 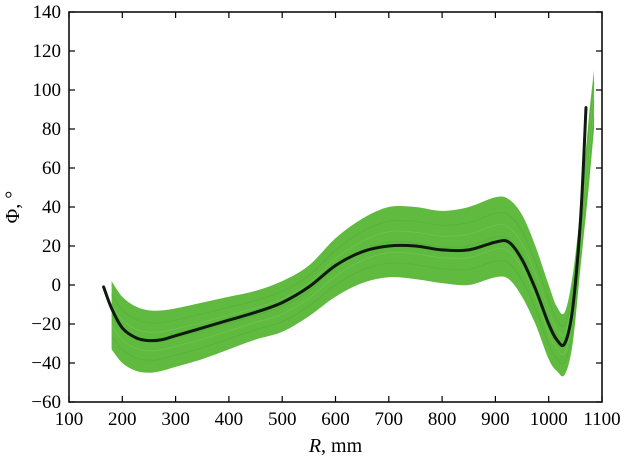 What do you see at coordinates (442, 419) in the screenshot?
I see `x-tick-label: 800` at bounding box center [442, 419].